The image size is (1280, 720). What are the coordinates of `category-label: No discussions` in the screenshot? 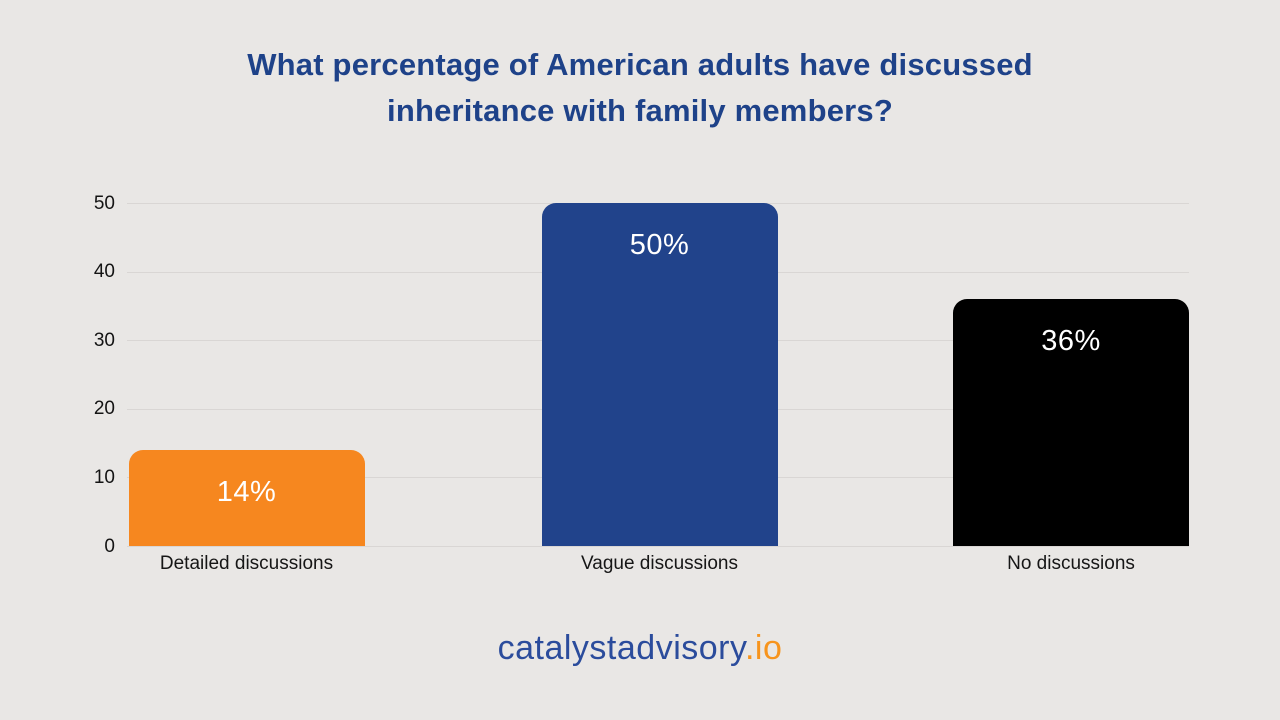 It's located at (1071, 563).